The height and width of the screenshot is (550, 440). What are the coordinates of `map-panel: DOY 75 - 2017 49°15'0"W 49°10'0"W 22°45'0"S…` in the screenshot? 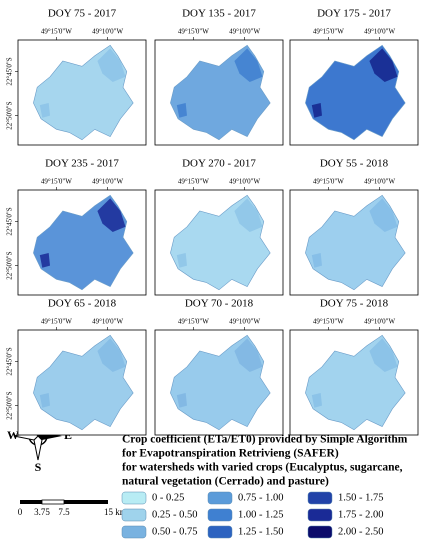 It's located at (76, 77).